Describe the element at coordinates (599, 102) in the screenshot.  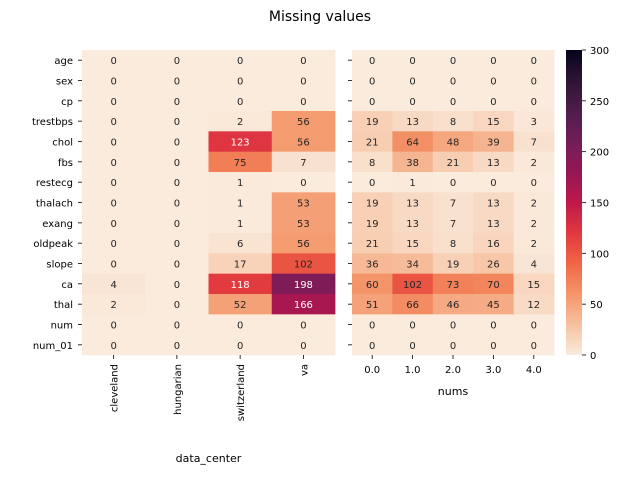
I see `colorbar-tick-label: 250` at that location.